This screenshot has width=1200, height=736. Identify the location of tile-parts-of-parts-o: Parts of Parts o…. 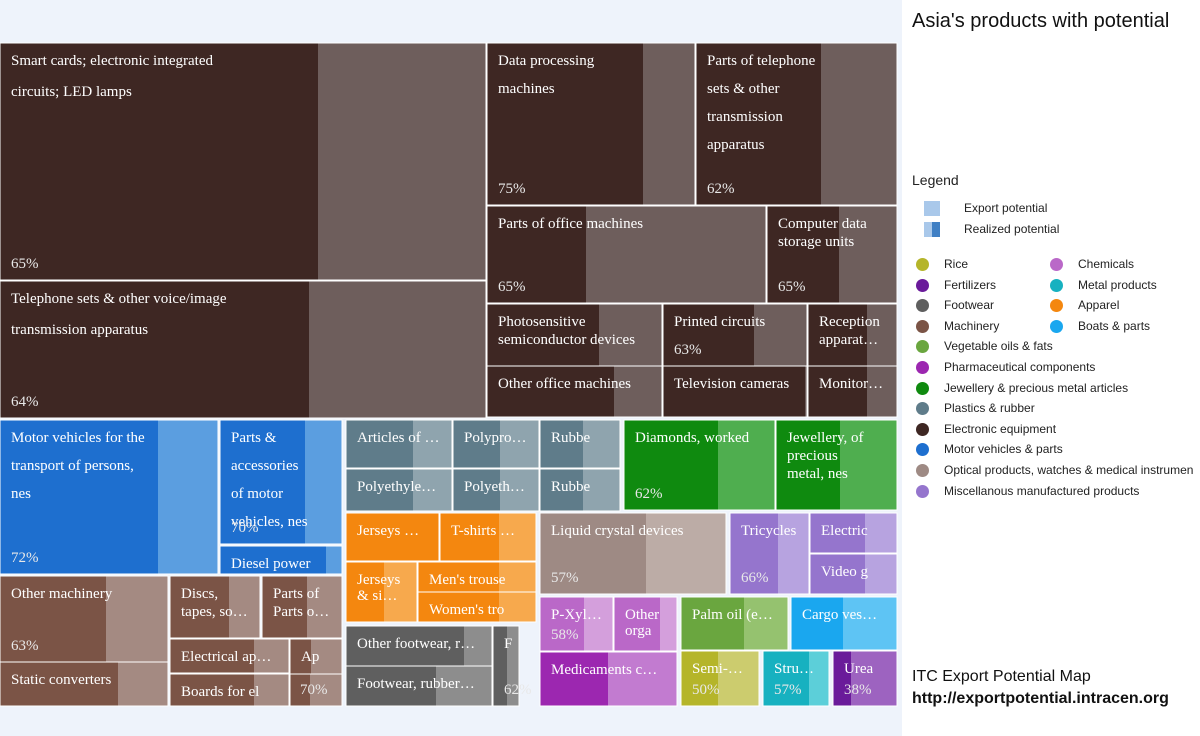
(302, 607).